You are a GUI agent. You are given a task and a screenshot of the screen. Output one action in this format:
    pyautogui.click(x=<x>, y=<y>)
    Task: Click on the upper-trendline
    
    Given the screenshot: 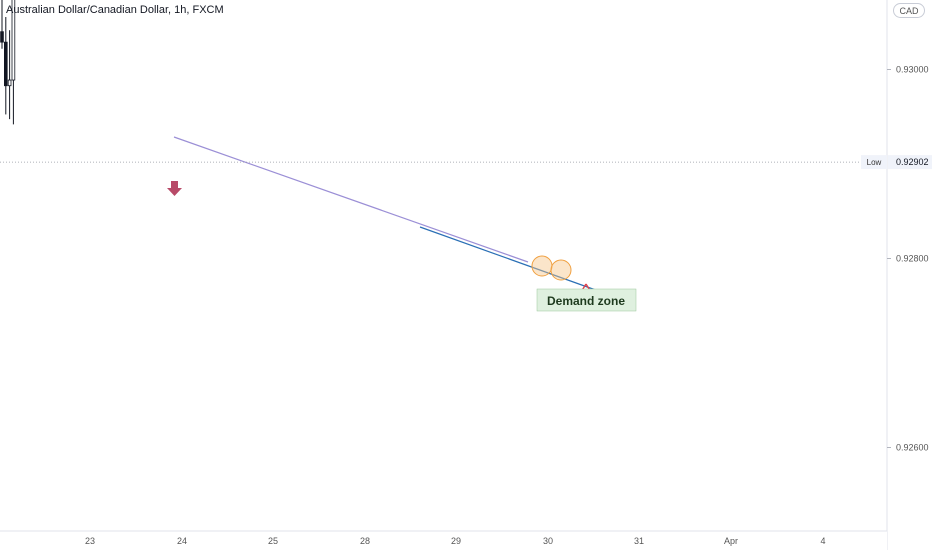 What is the action you would take?
    pyautogui.click(x=351, y=199)
    